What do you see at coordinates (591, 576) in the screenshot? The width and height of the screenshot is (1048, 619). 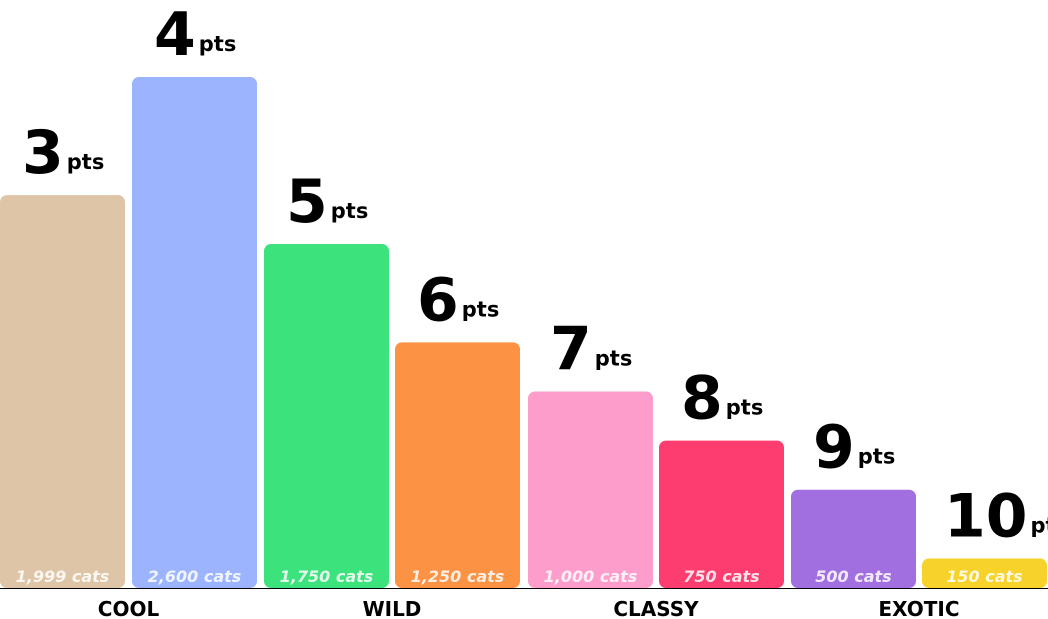 I see `cat-count-label-7: 1,000 cats` at bounding box center [591, 576].